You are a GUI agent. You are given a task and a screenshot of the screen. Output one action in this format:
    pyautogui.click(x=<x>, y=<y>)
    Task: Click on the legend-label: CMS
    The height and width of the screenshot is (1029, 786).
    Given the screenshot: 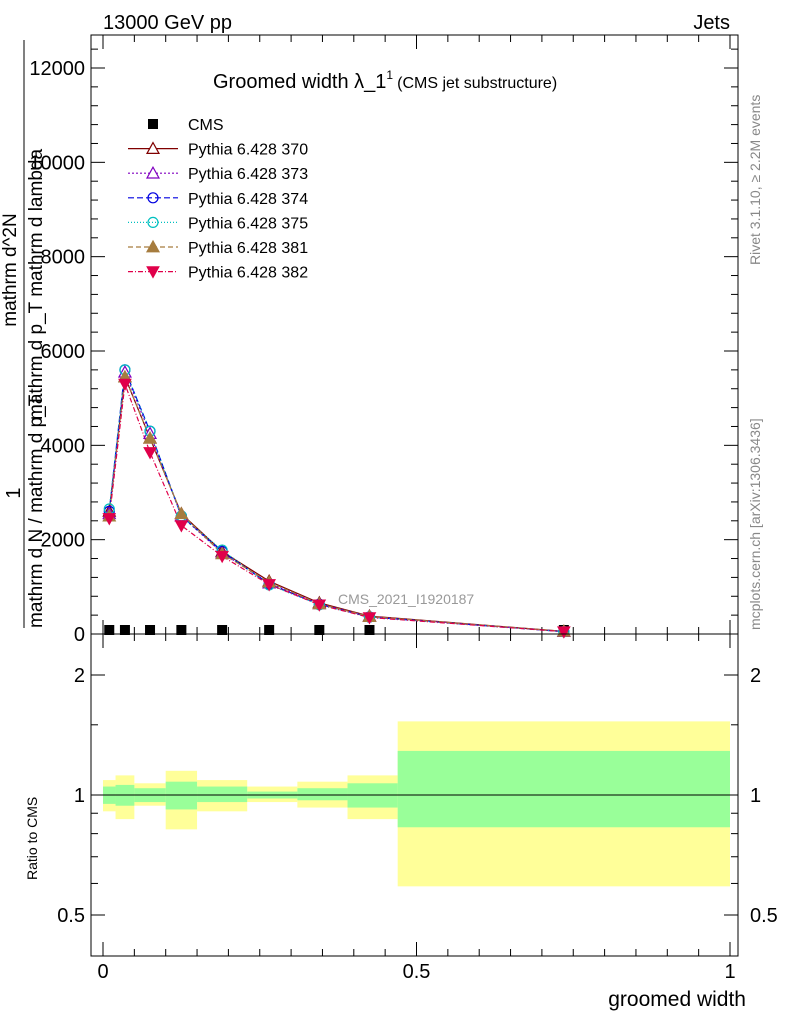 What is the action you would take?
    pyautogui.click(x=206, y=125)
    